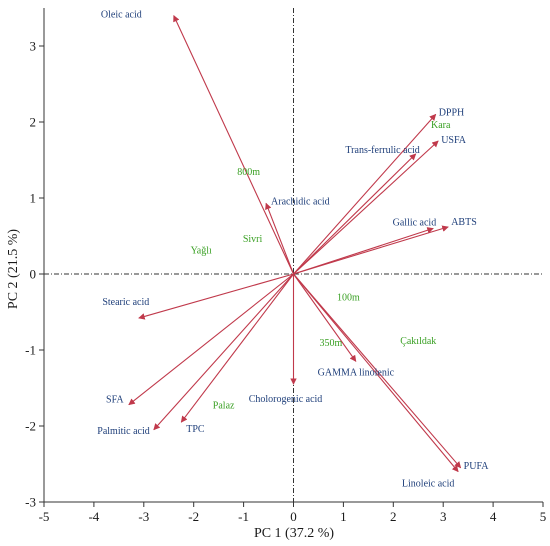 This screenshot has width=550, height=546. I want to click on loading-vector-pufa, so click(377, 371).